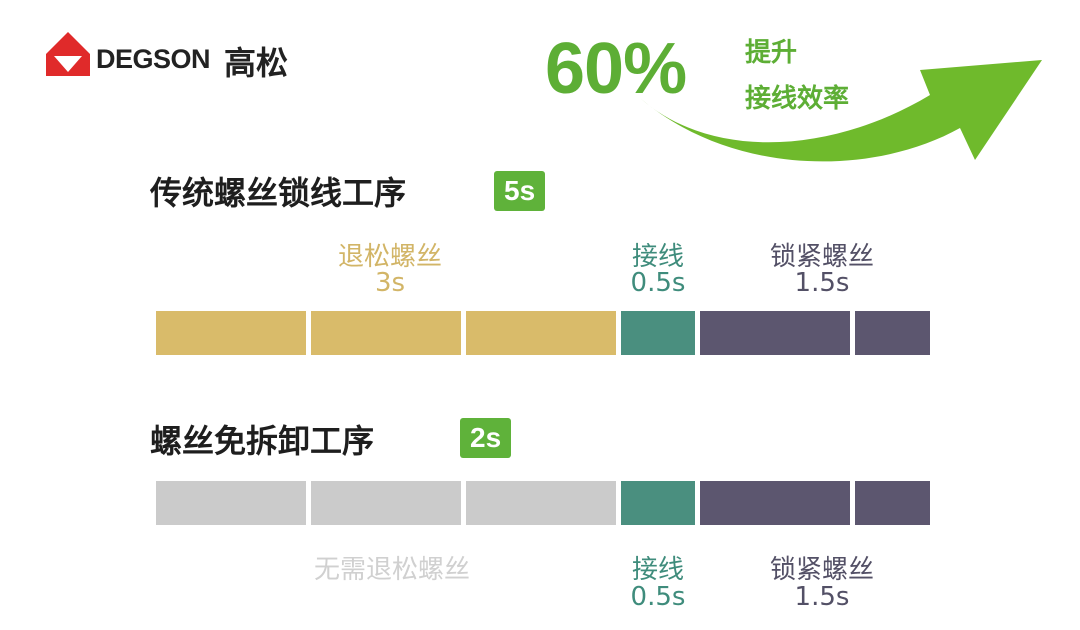 Image resolution: width=1080 pixels, height=630 pixels. What do you see at coordinates (797, 99) in the screenshot?
I see `efficiency-label-line2: 接线效率` at bounding box center [797, 99].